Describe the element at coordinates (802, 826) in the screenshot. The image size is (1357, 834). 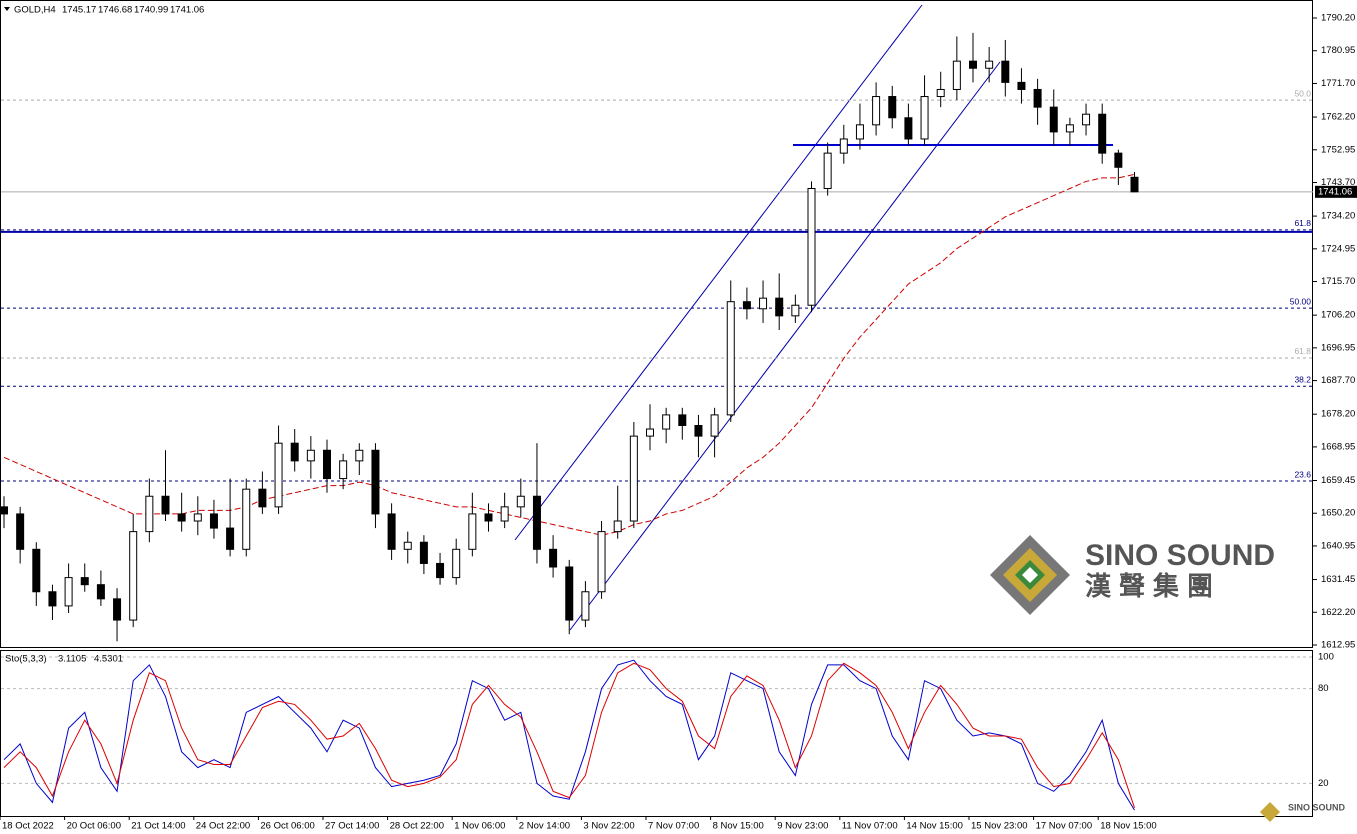
I see `x-tick-label: 9 Nov 23:00` at that location.